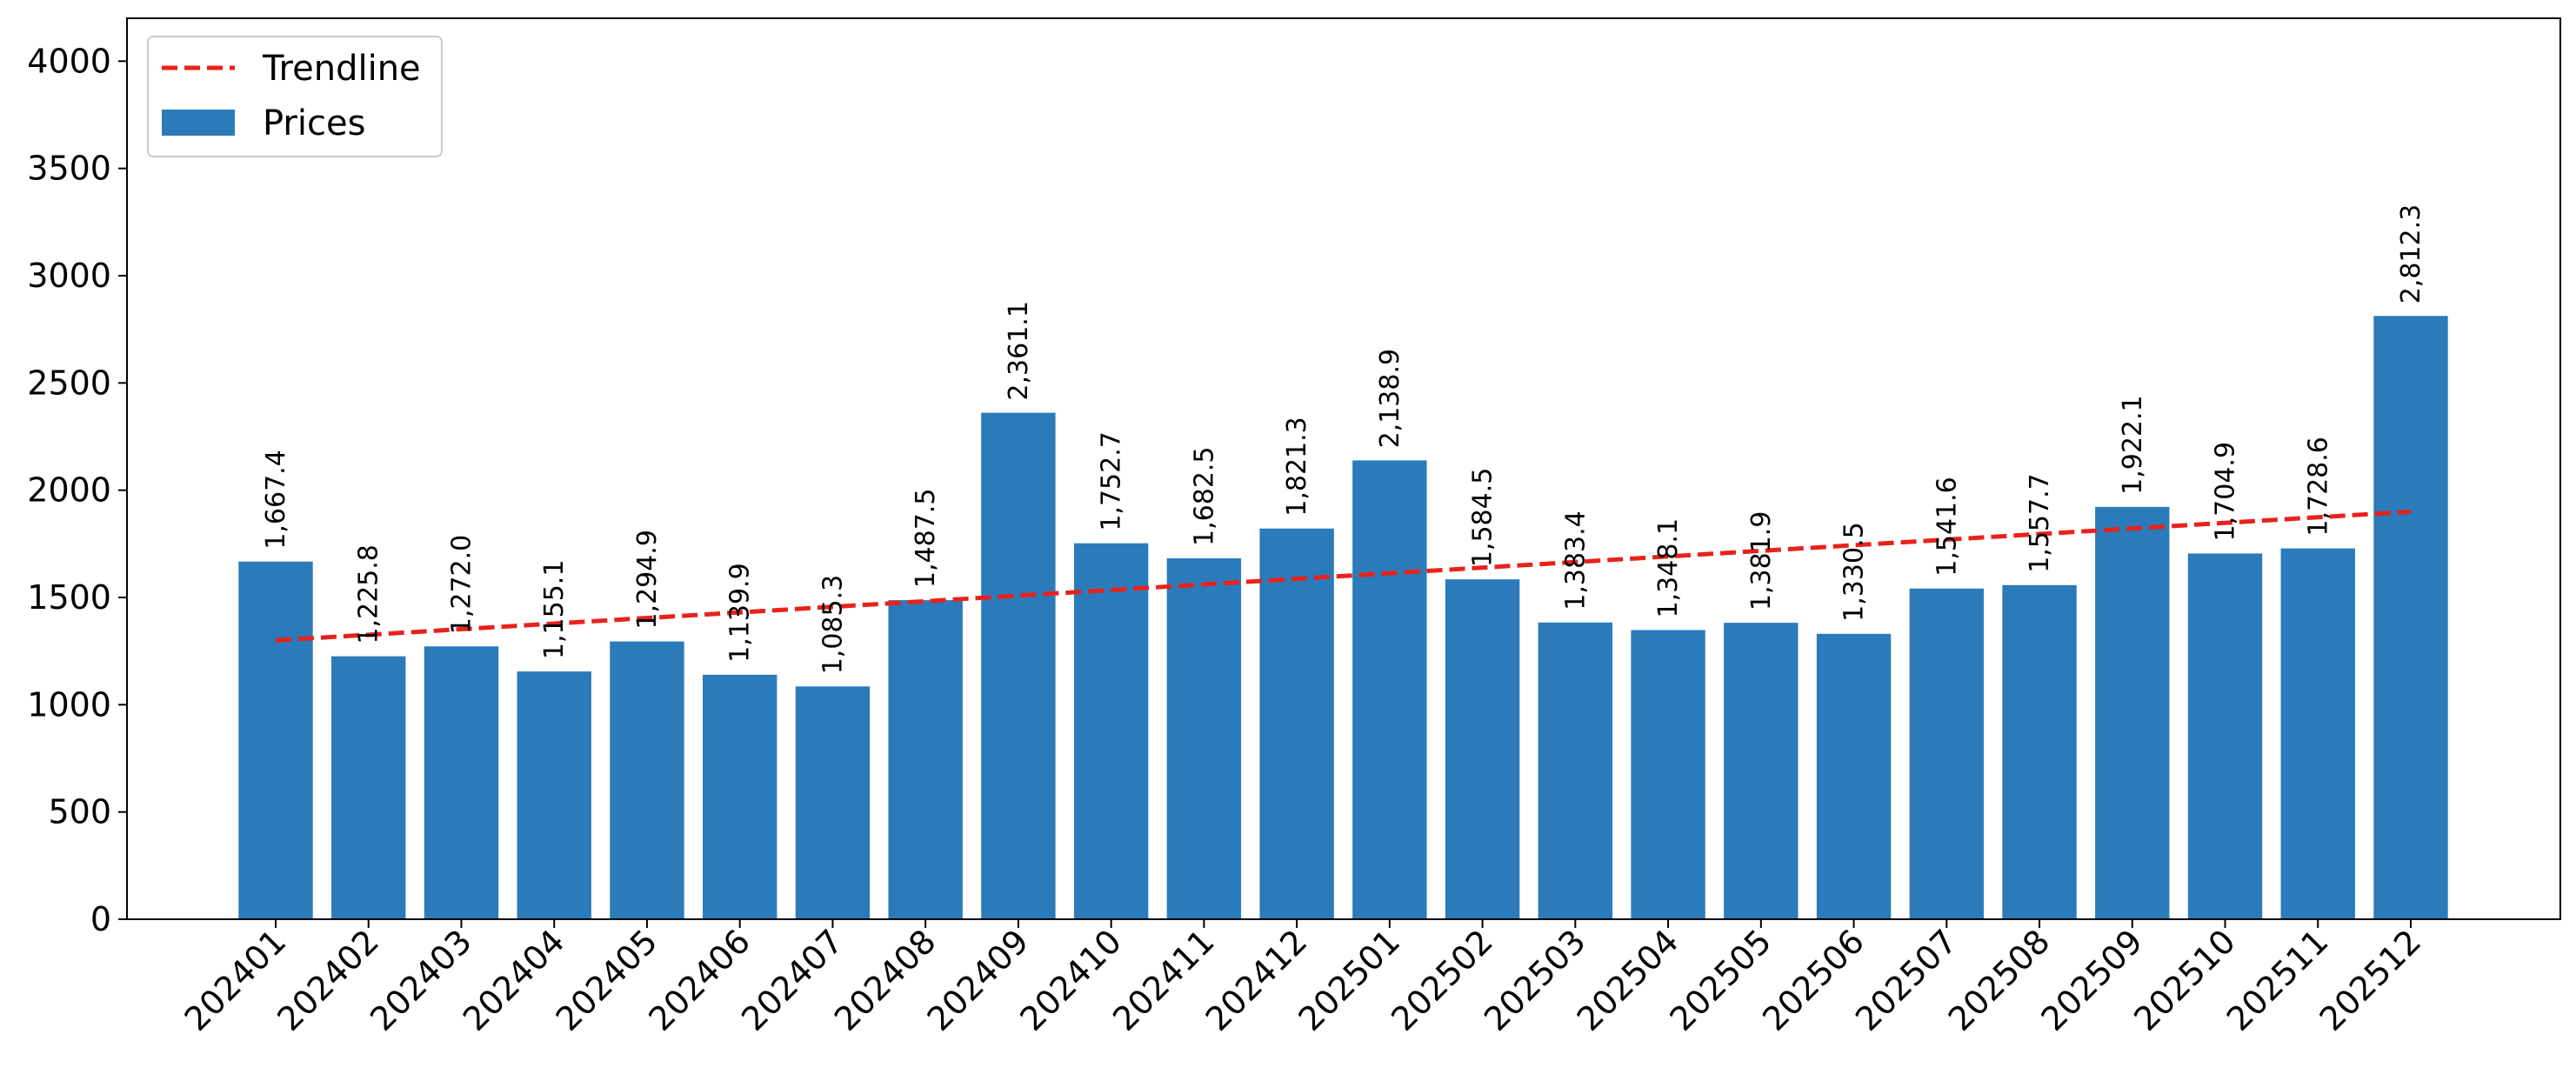 This screenshot has height=1081, width=2576. What do you see at coordinates (341, 69) in the screenshot?
I see `legend-trendline-label: Trendline` at bounding box center [341, 69].